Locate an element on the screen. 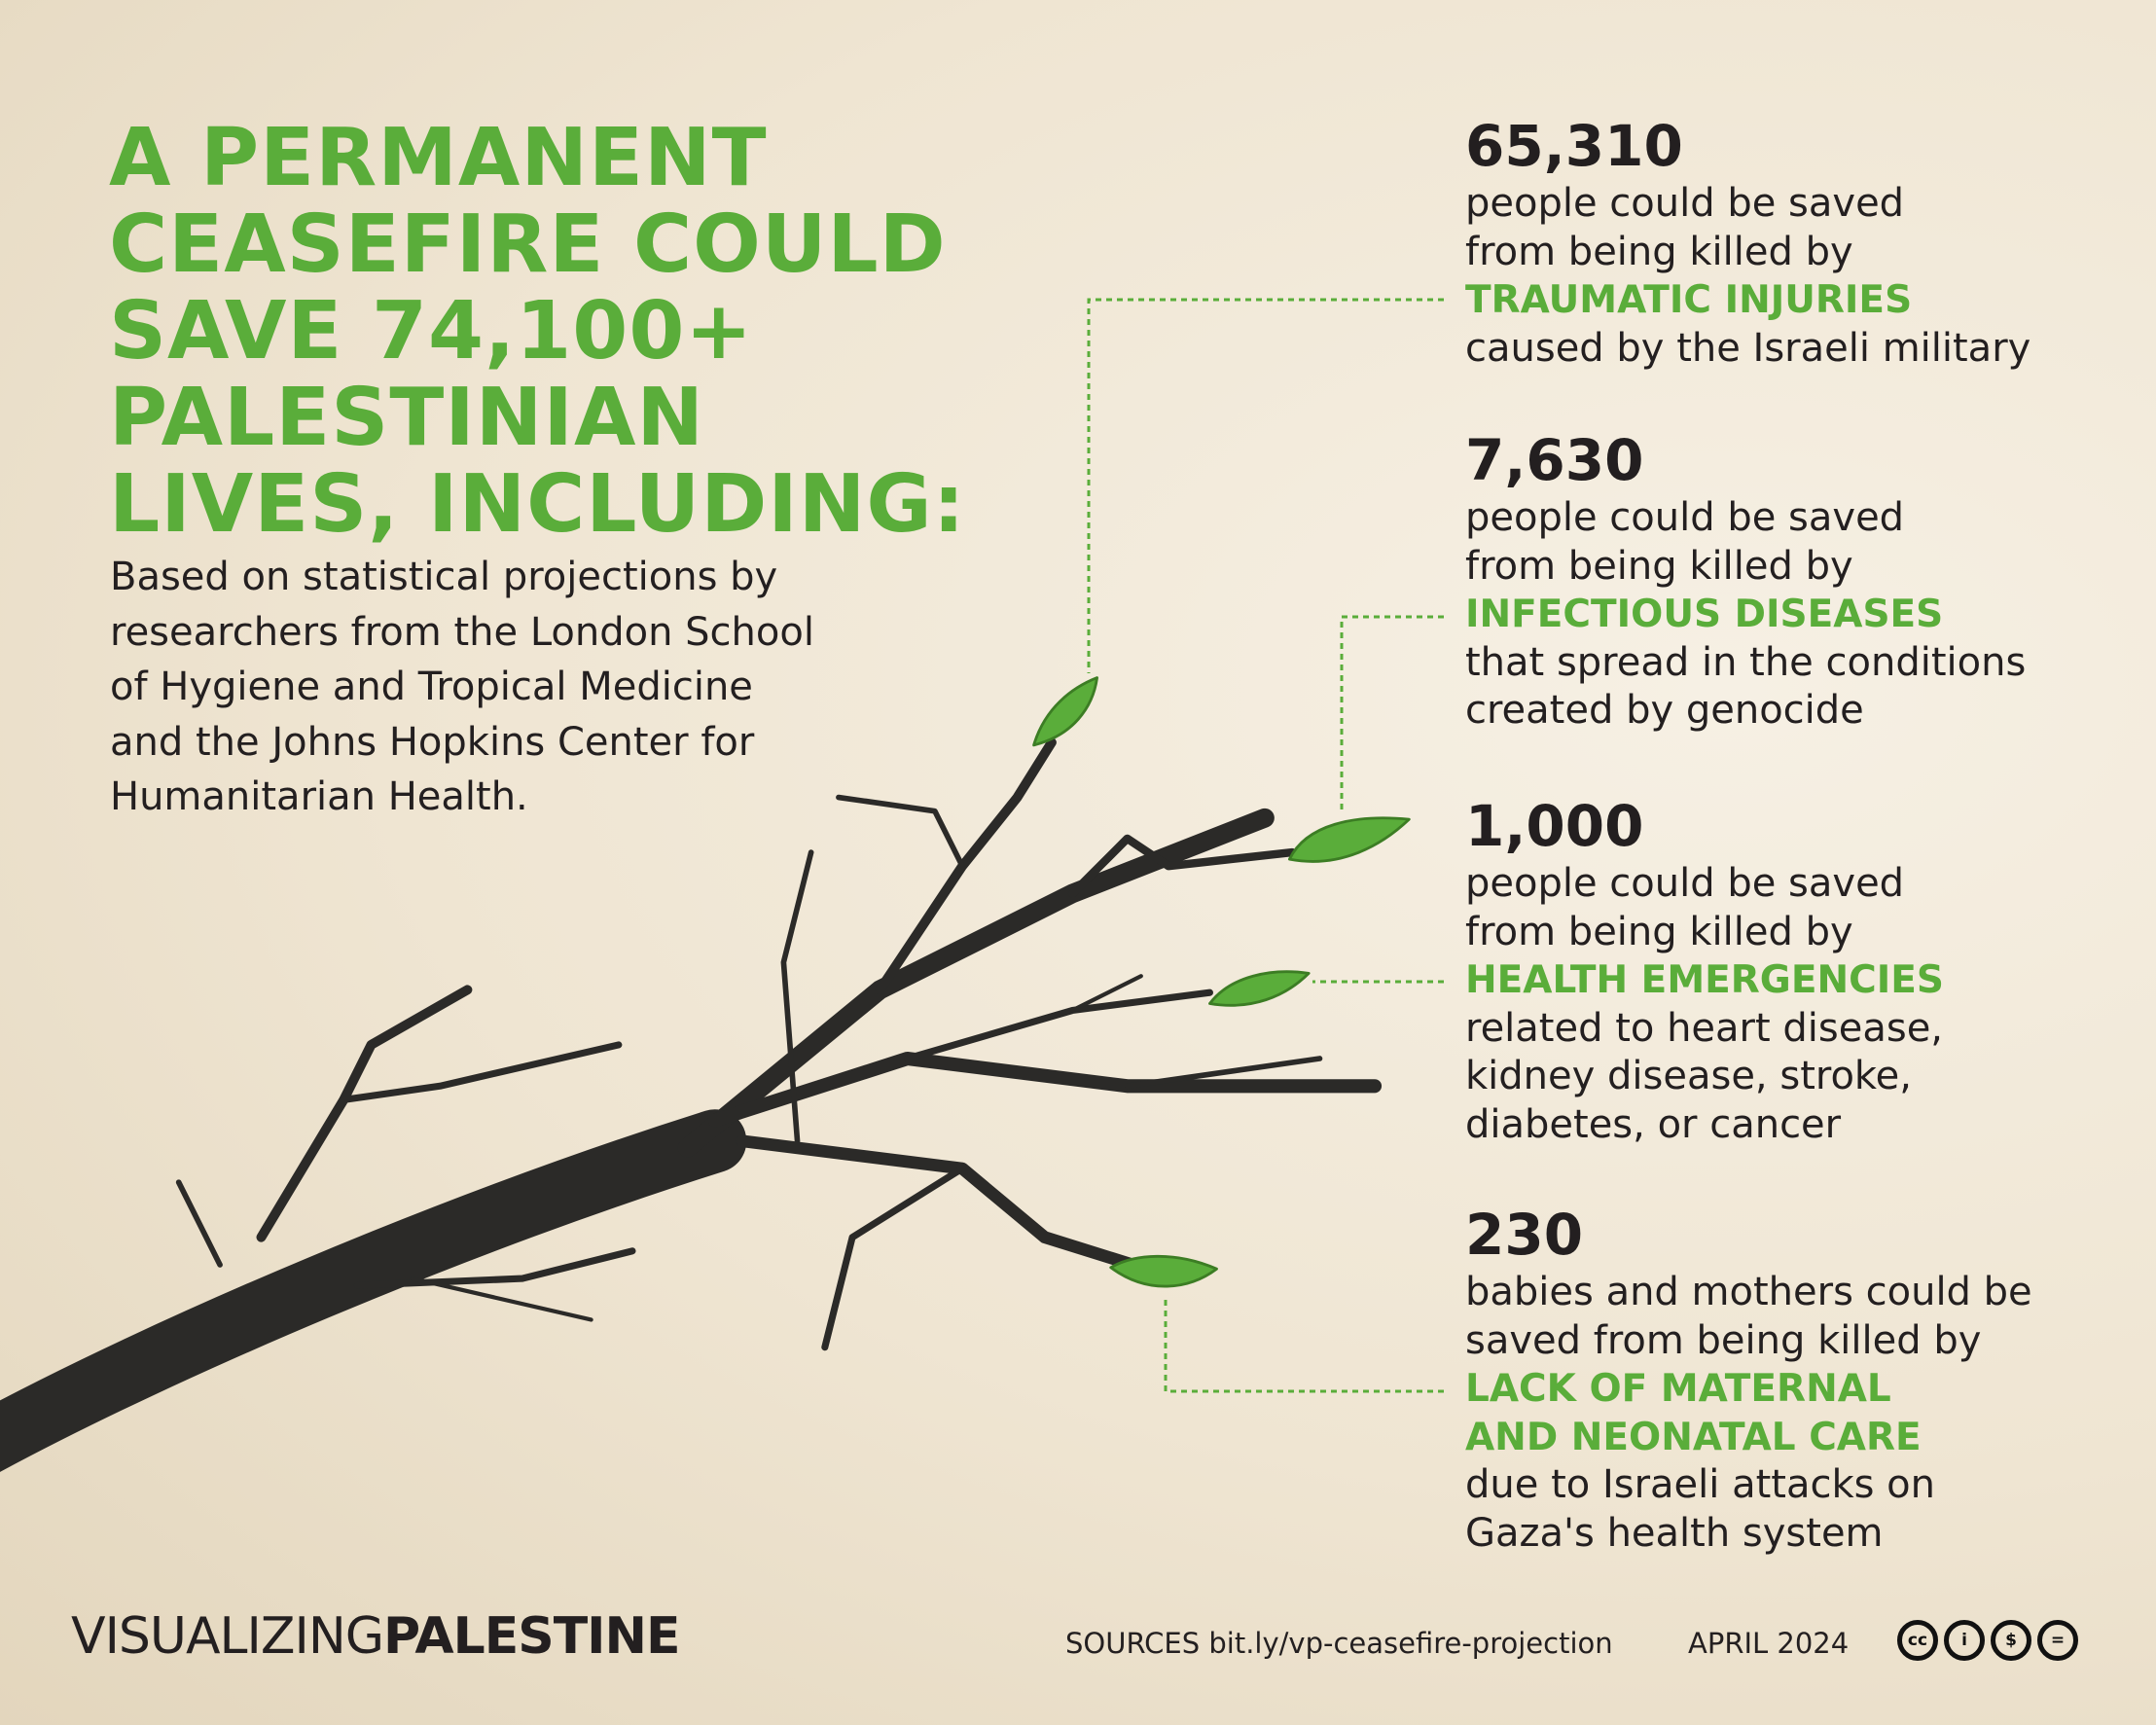 The width and height of the screenshot is (2156, 1725). logo-light: VISUALIZING is located at coordinates (227, 1636).